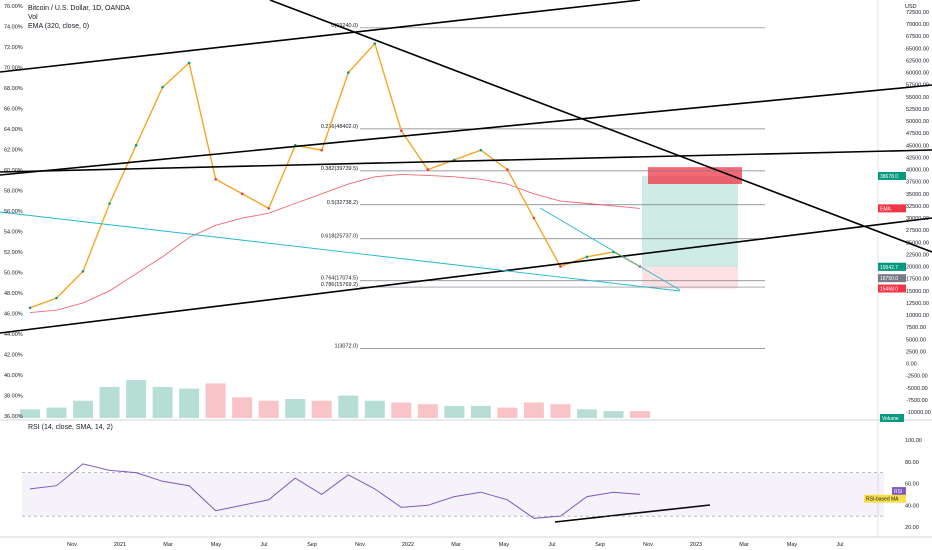 The height and width of the screenshot is (550, 932). Describe the element at coordinates (453, 494) in the screenshot. I see `rsi-band` at that location.